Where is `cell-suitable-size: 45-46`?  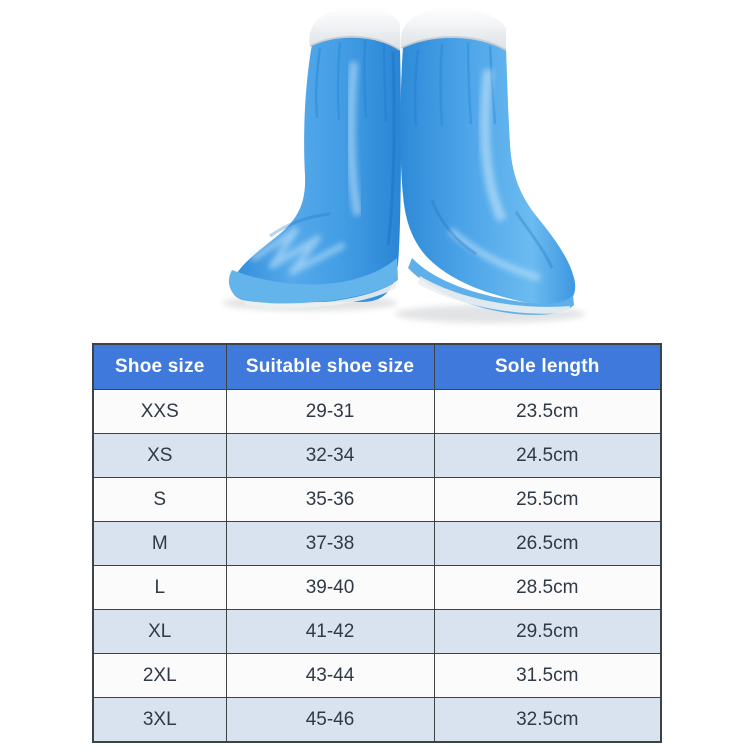
cell-suitable-size: 45-46 is located at coordinates (330, 720).